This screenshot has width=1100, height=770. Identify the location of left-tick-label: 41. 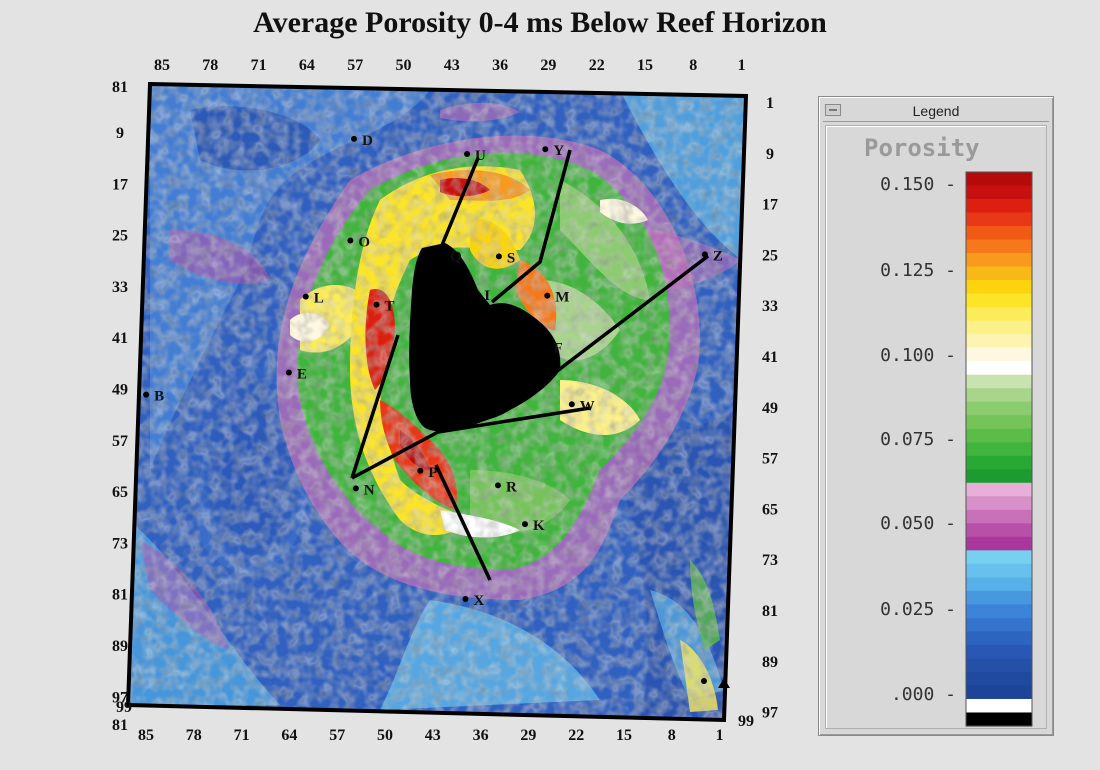
(120, 338).